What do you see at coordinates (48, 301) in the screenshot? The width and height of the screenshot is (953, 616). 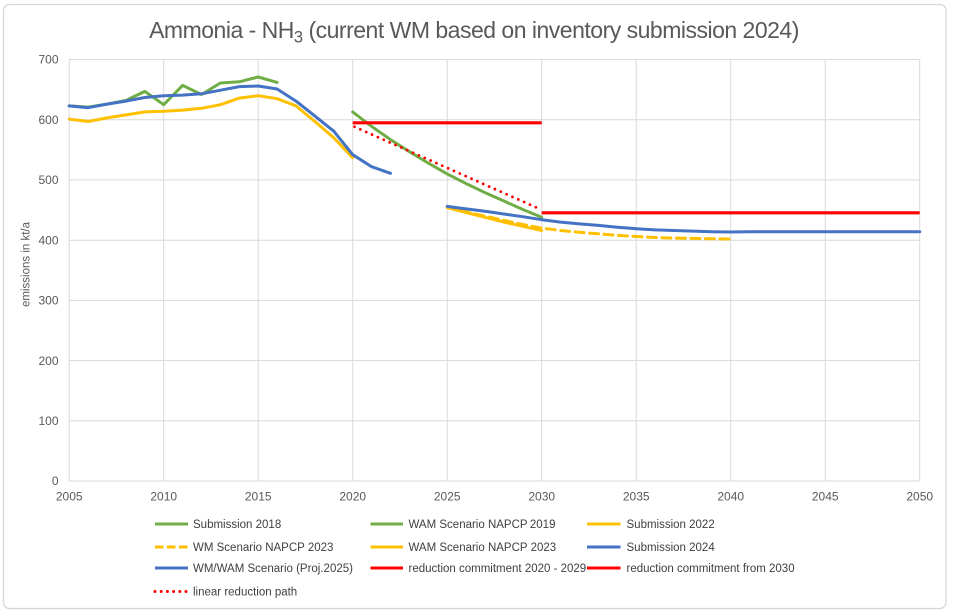 I see `svg-text: 300` at bounding box center [48, 301].